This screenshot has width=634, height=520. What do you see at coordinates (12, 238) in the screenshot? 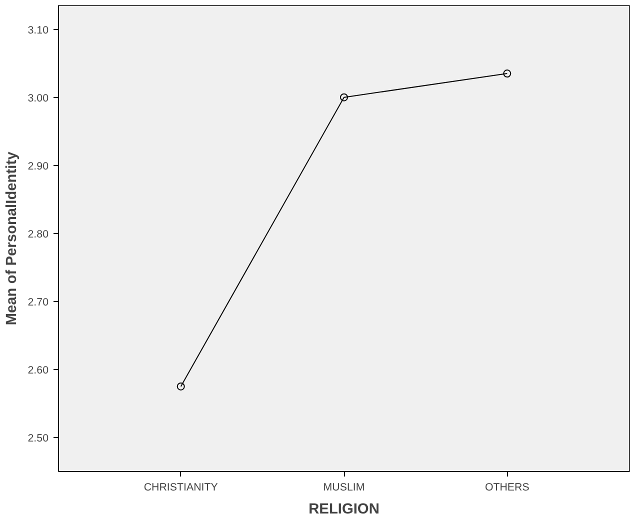
I see `y-axis-title: Mean of PersonalIdentity` at bounding box center [12, 238].